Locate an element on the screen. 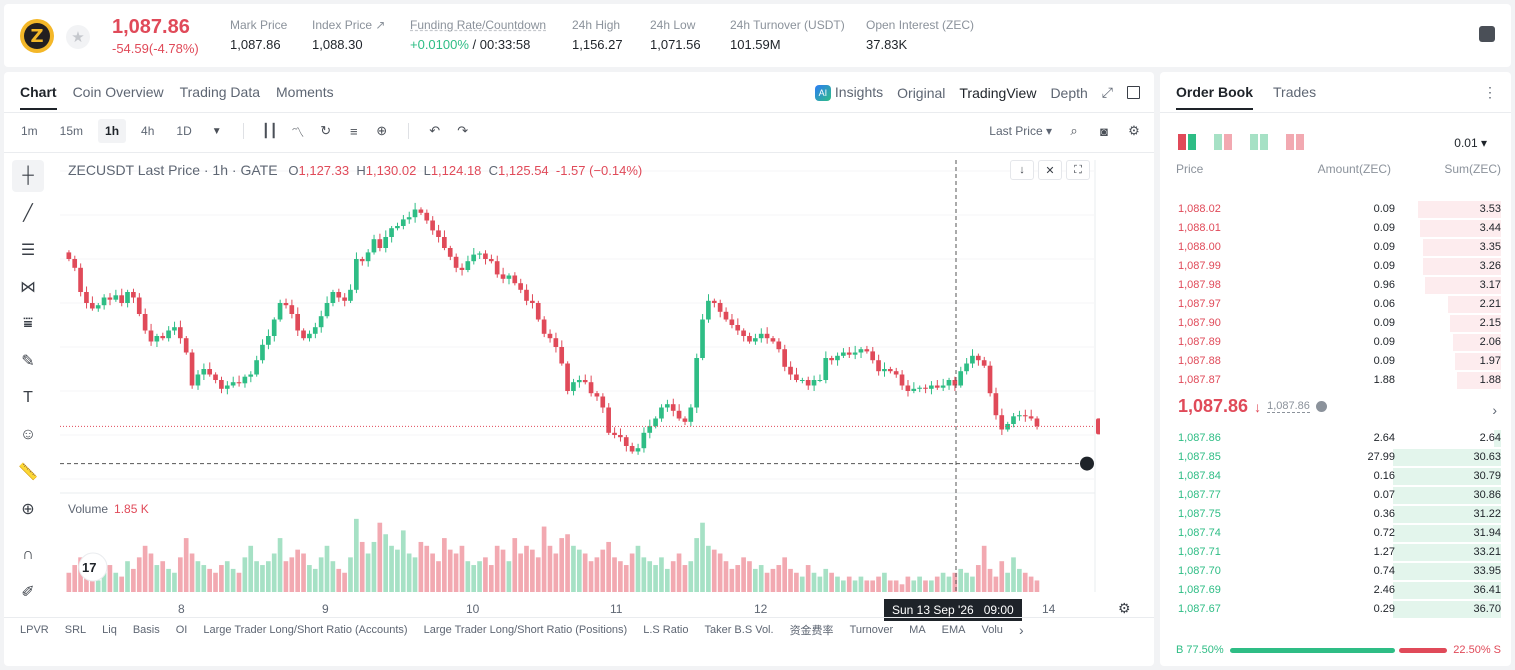 The image size is (1515, 670). indicator-tab: 资金费率 is located at coordinates (811, 631).